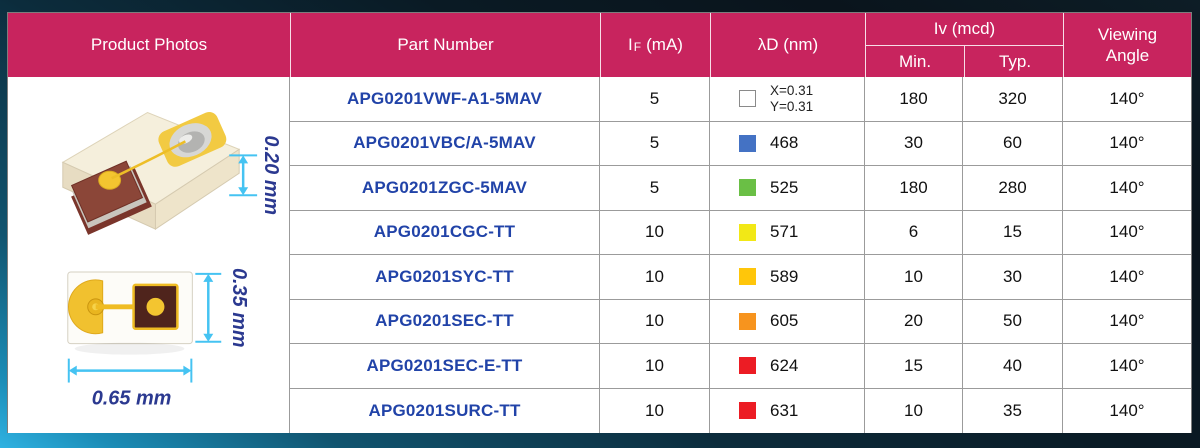 This screenshot has width=1200, height=448. What do you see at coordinates (239, 308) in the screenshot?
I see `dimension-label-height-bottom: 0.35 mm` at bounding box center [239, 308].